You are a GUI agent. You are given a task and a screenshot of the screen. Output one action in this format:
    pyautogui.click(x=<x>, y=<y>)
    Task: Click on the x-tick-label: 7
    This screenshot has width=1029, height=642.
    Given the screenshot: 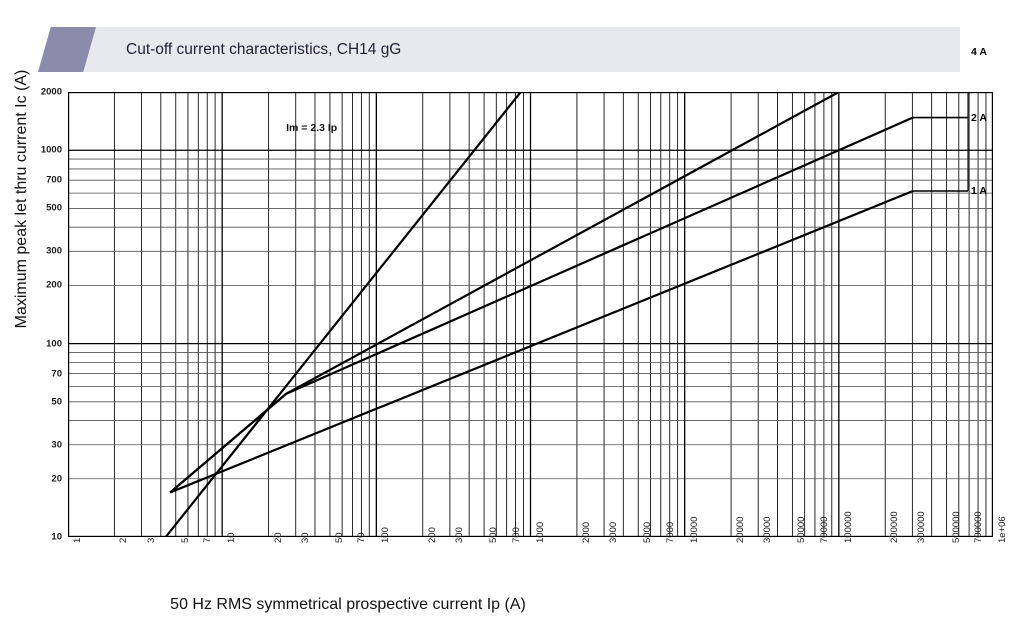 What is the action you would take?
    pyautogui.click(x=208, y=540)
    